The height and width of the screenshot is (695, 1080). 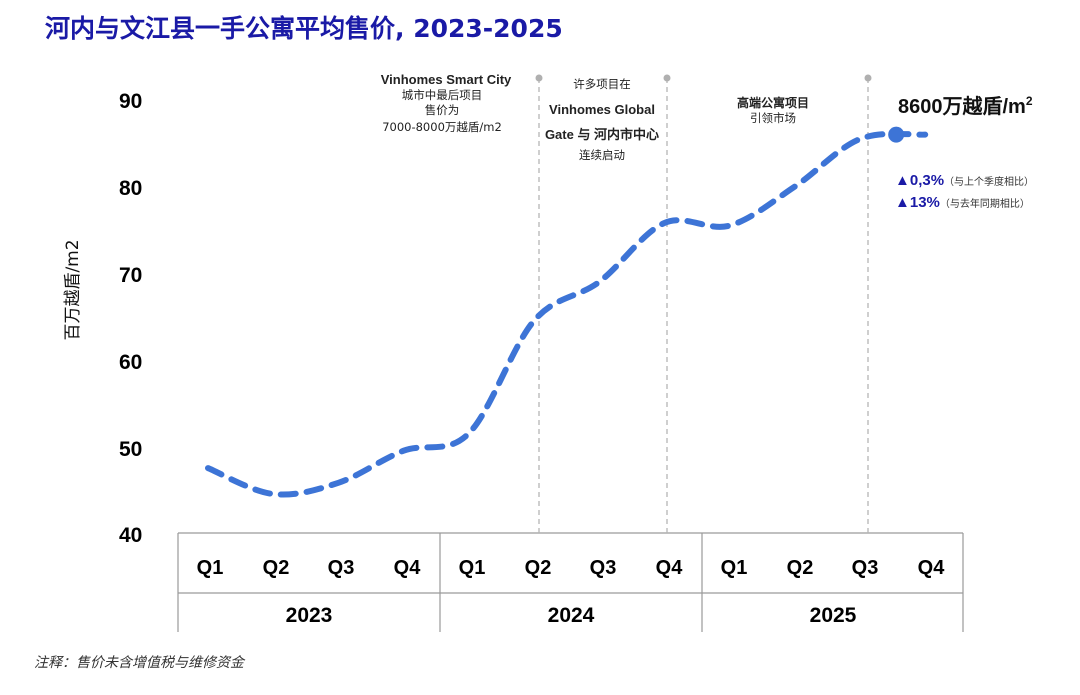 What do you see at coordinates (130, 318) in the screenshot?
I see `y-axis: 90 80 70 60 50 40` at bounding box center [130, 318].